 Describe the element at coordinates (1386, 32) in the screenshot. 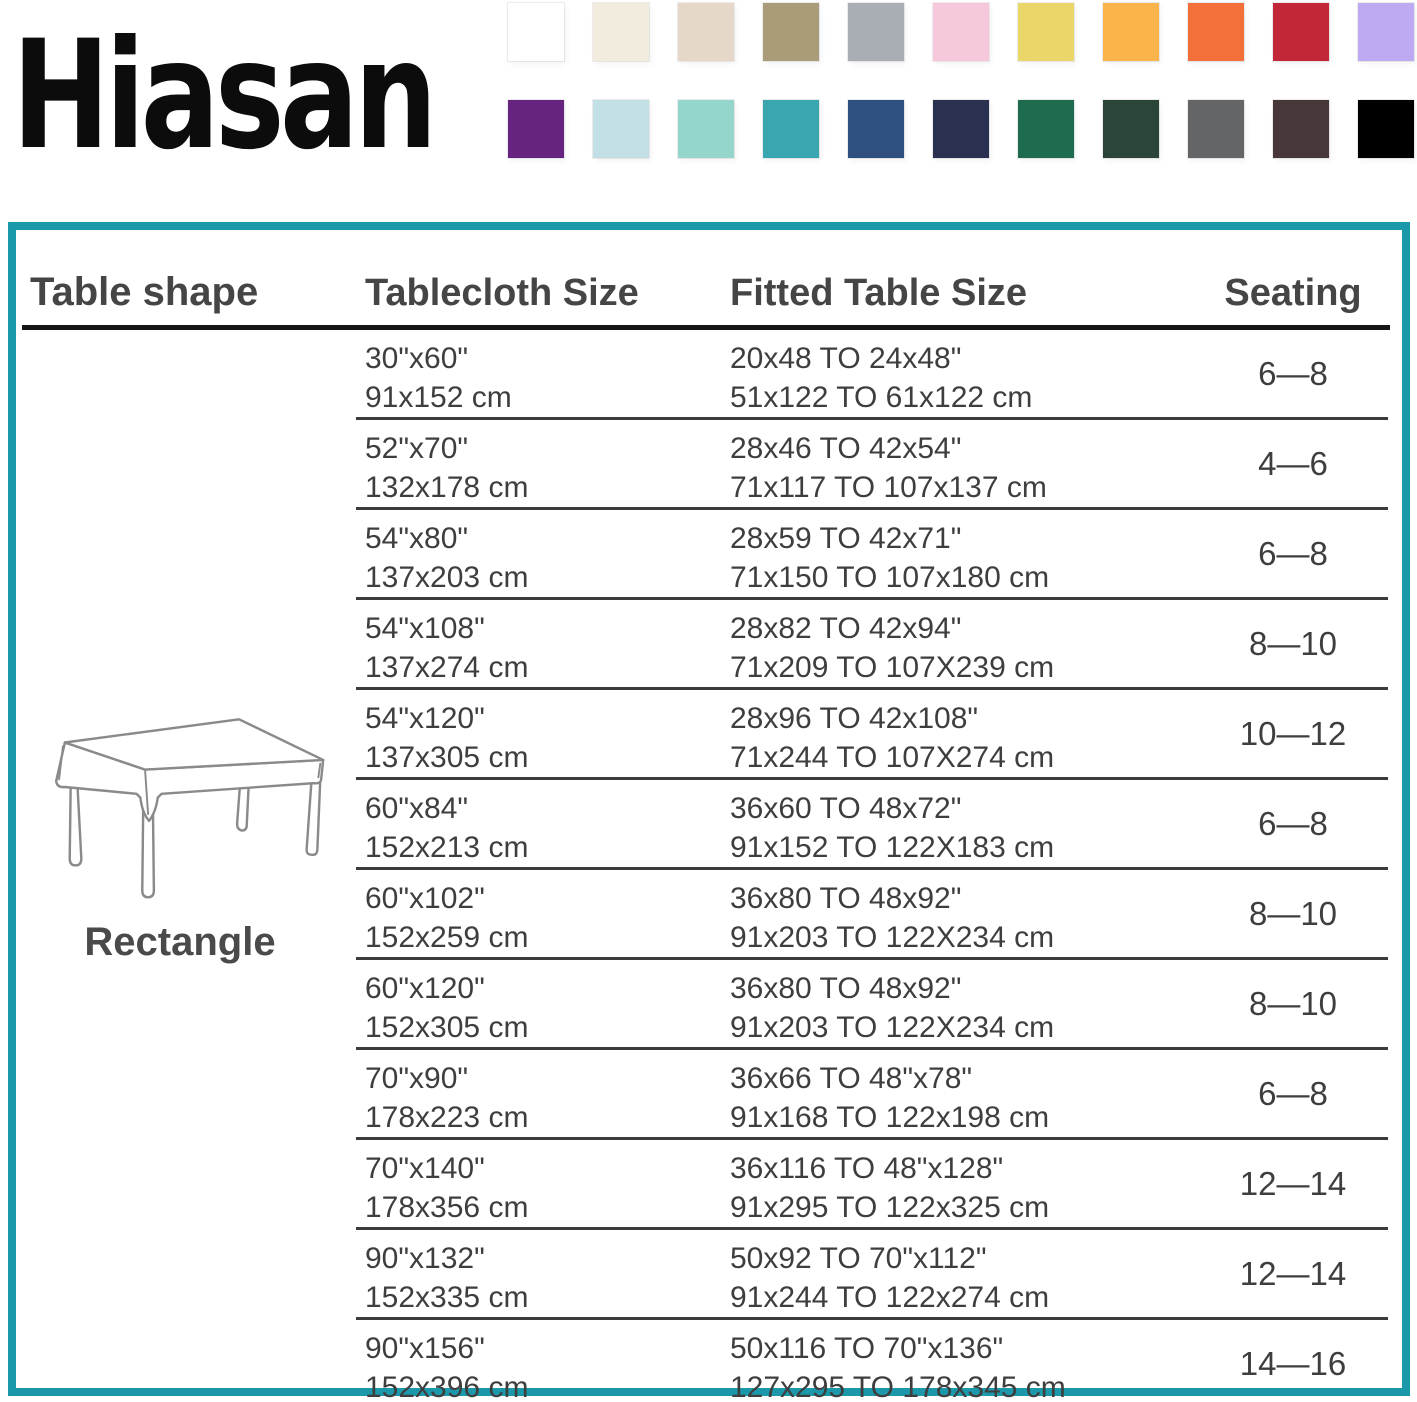

I see `swatch-lavender` at that location.